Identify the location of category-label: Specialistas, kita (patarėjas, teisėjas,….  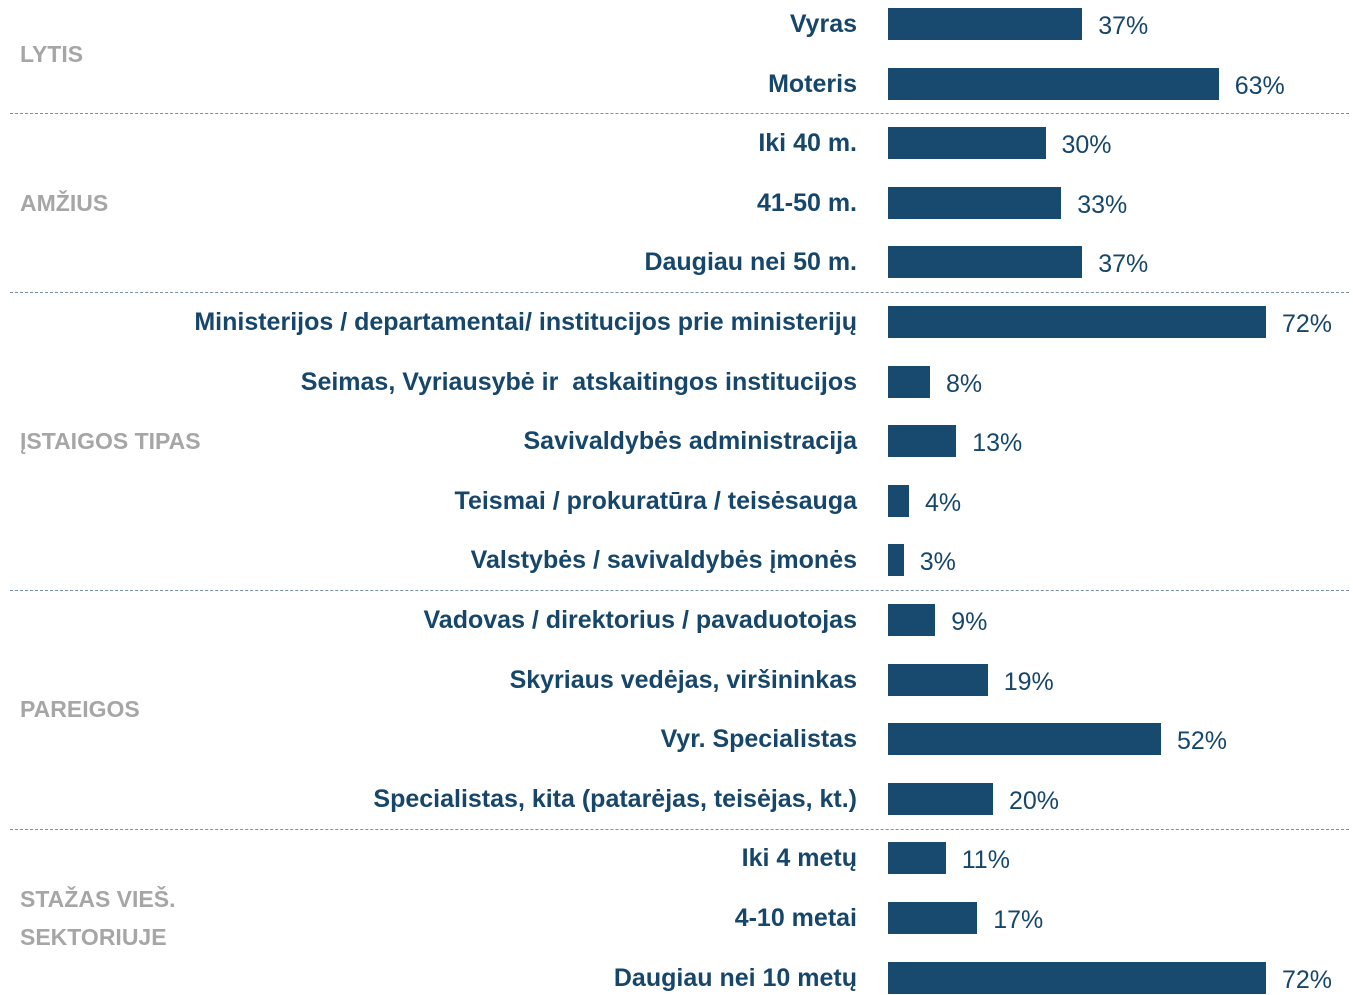
(615, 798).